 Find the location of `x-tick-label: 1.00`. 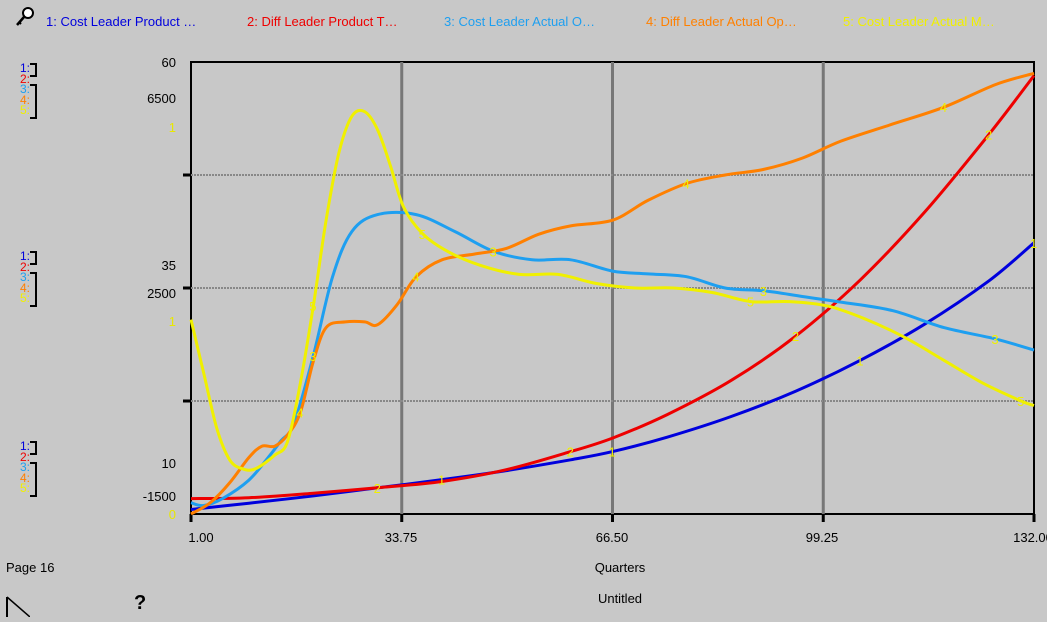

x-tick-label: 1.00 is located at coordinates (201, 537).